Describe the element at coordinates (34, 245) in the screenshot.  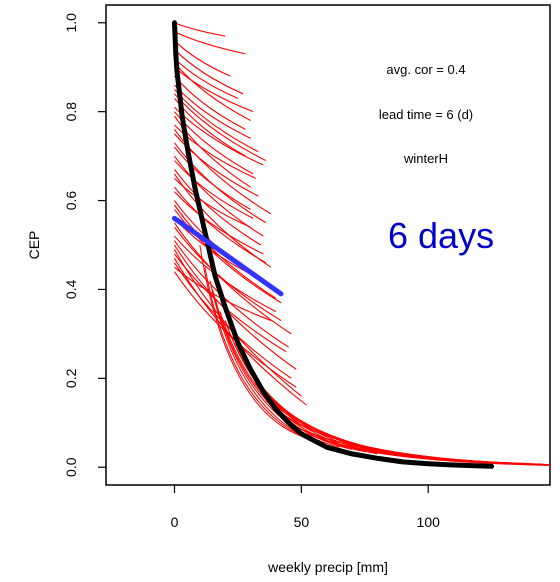
I see `y-axis-label: CEP` at that location.